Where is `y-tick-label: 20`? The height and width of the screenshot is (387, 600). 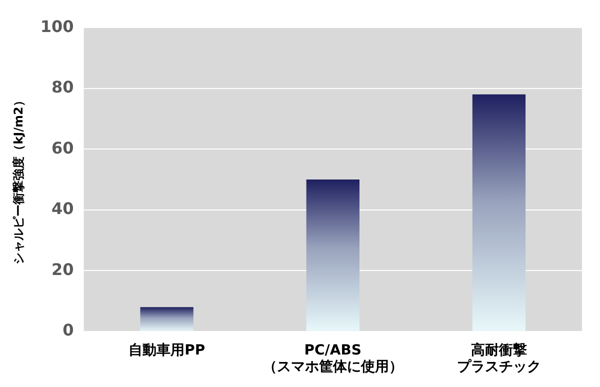 y-tick-label: 20 is located at coordinates (63, 269).